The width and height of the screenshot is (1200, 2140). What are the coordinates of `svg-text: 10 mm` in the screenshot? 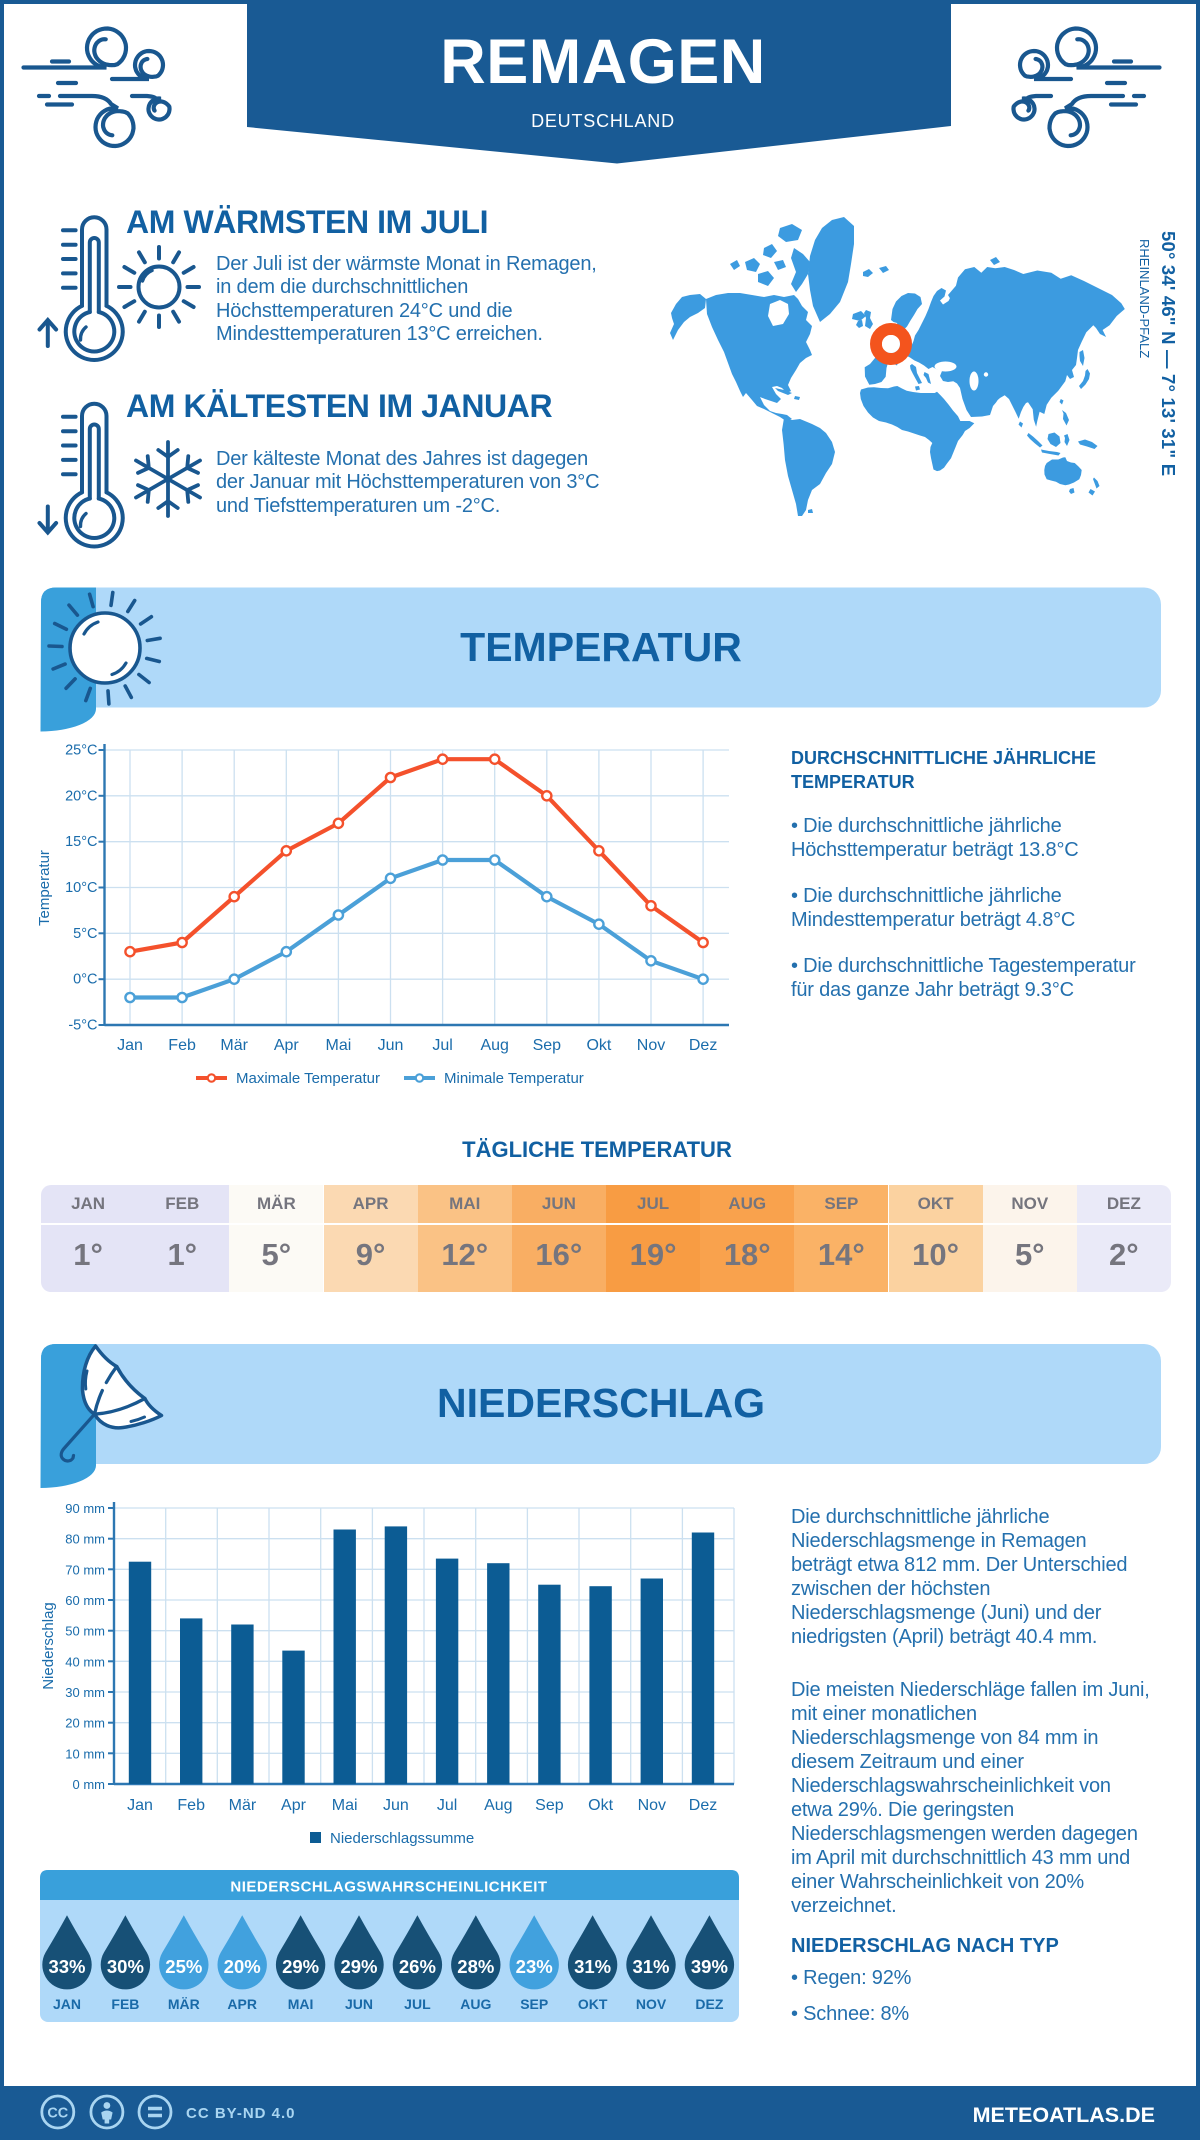 It's located at (85, 1753).